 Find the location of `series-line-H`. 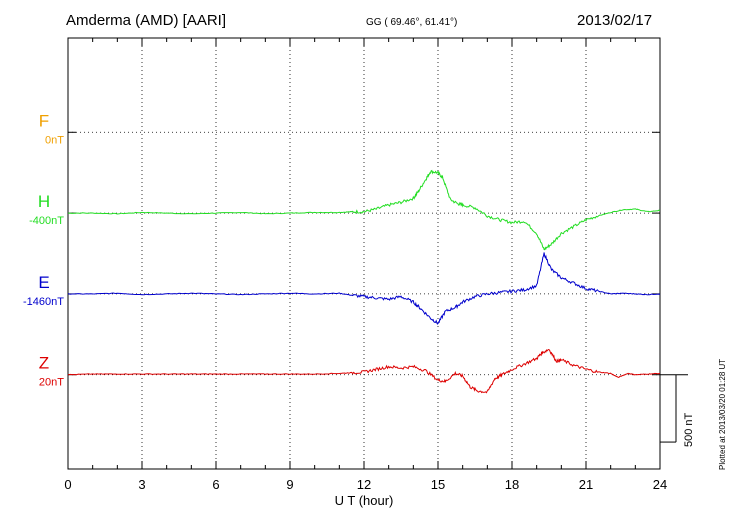

series-line-H is located at coordinates (364, 210).